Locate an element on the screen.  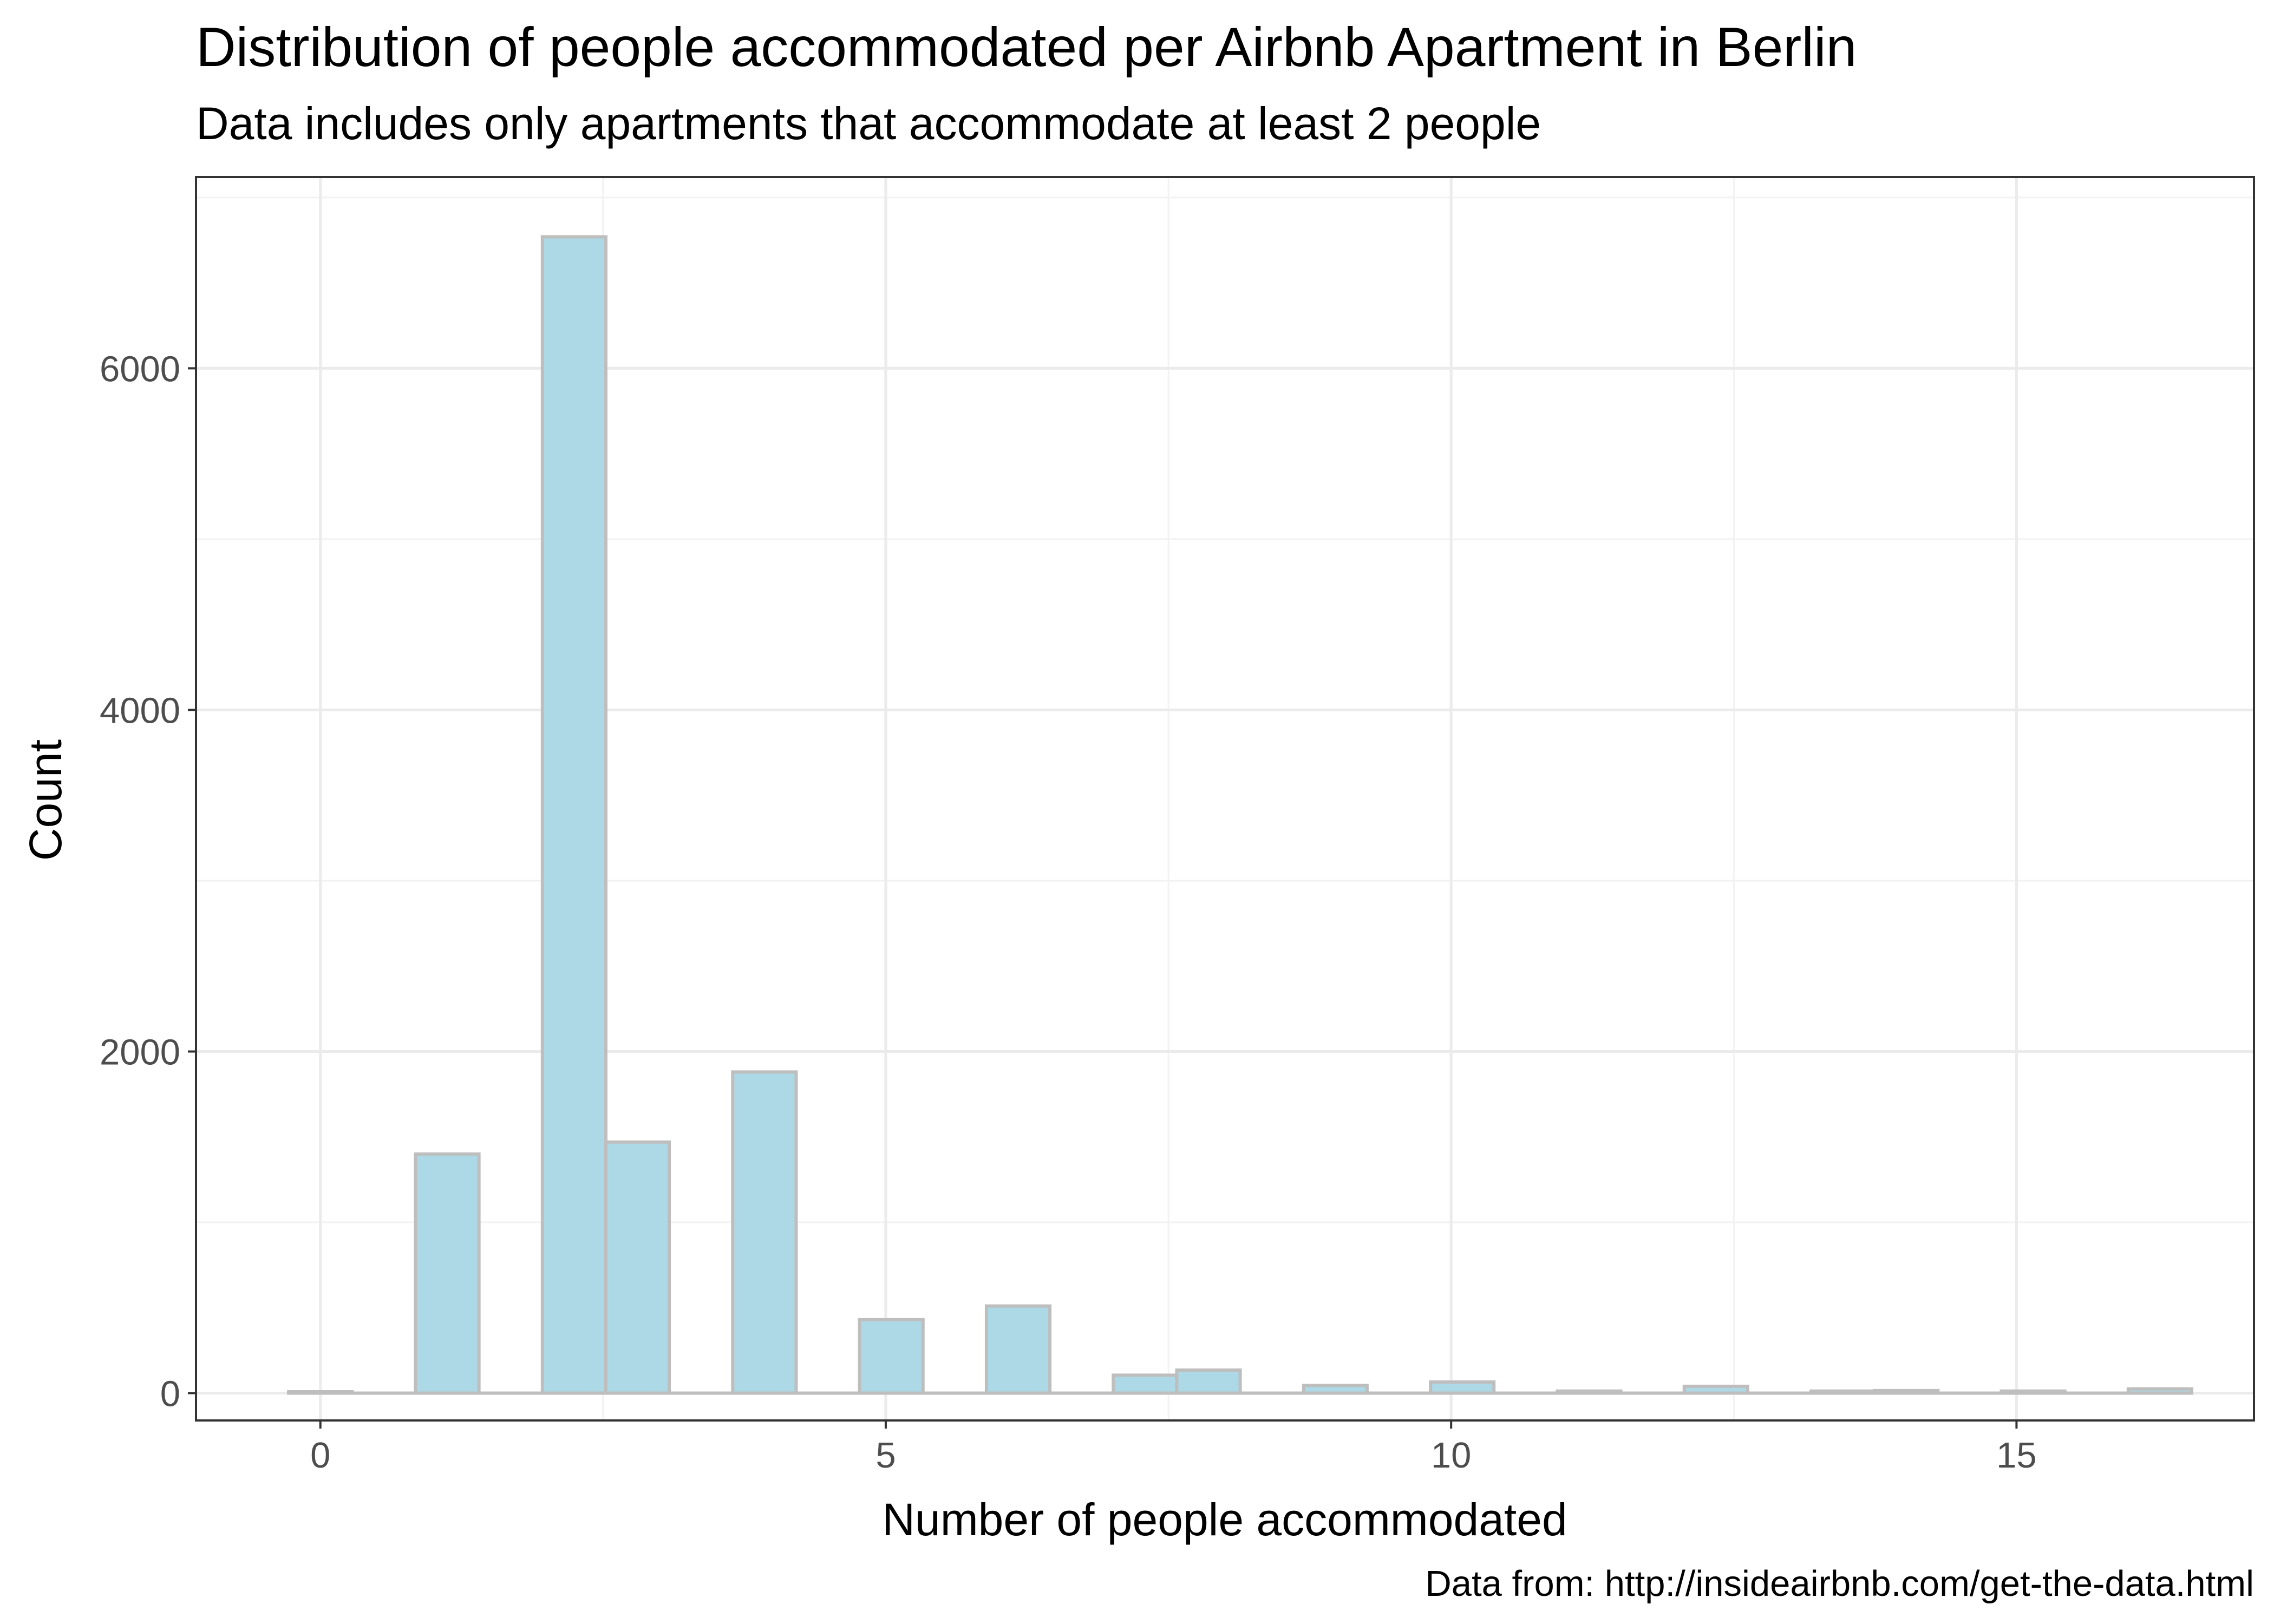
y-tick-label: 2000 is located at coordinates (140, 1052).